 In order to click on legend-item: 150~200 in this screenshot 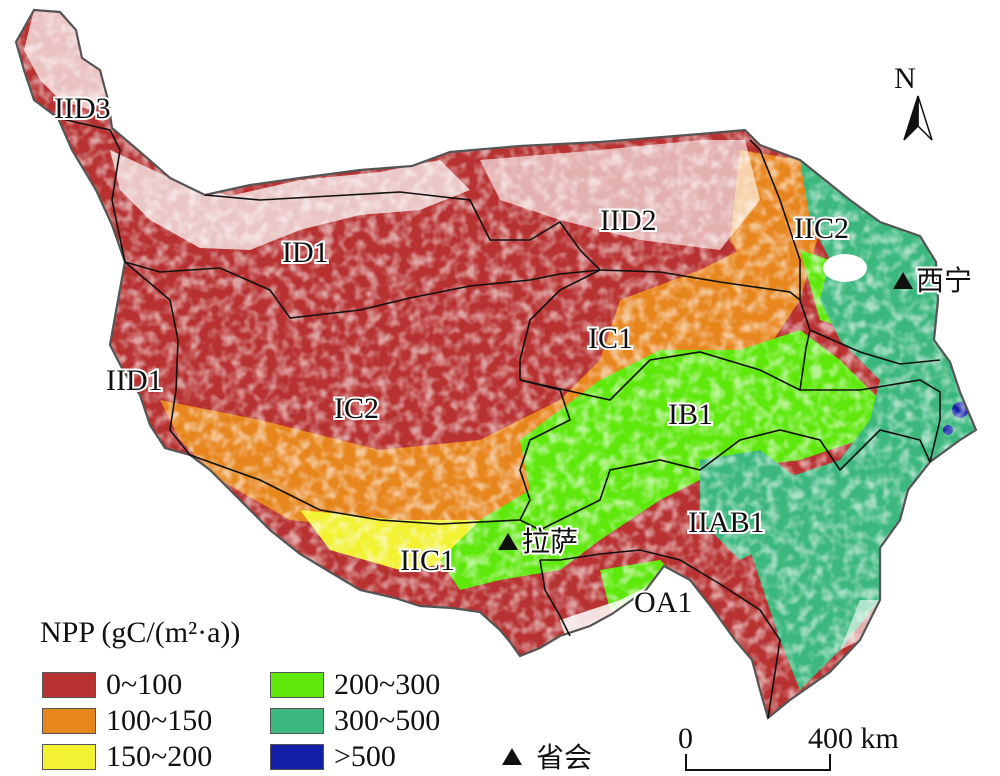, I will do `click(127, 757)`.